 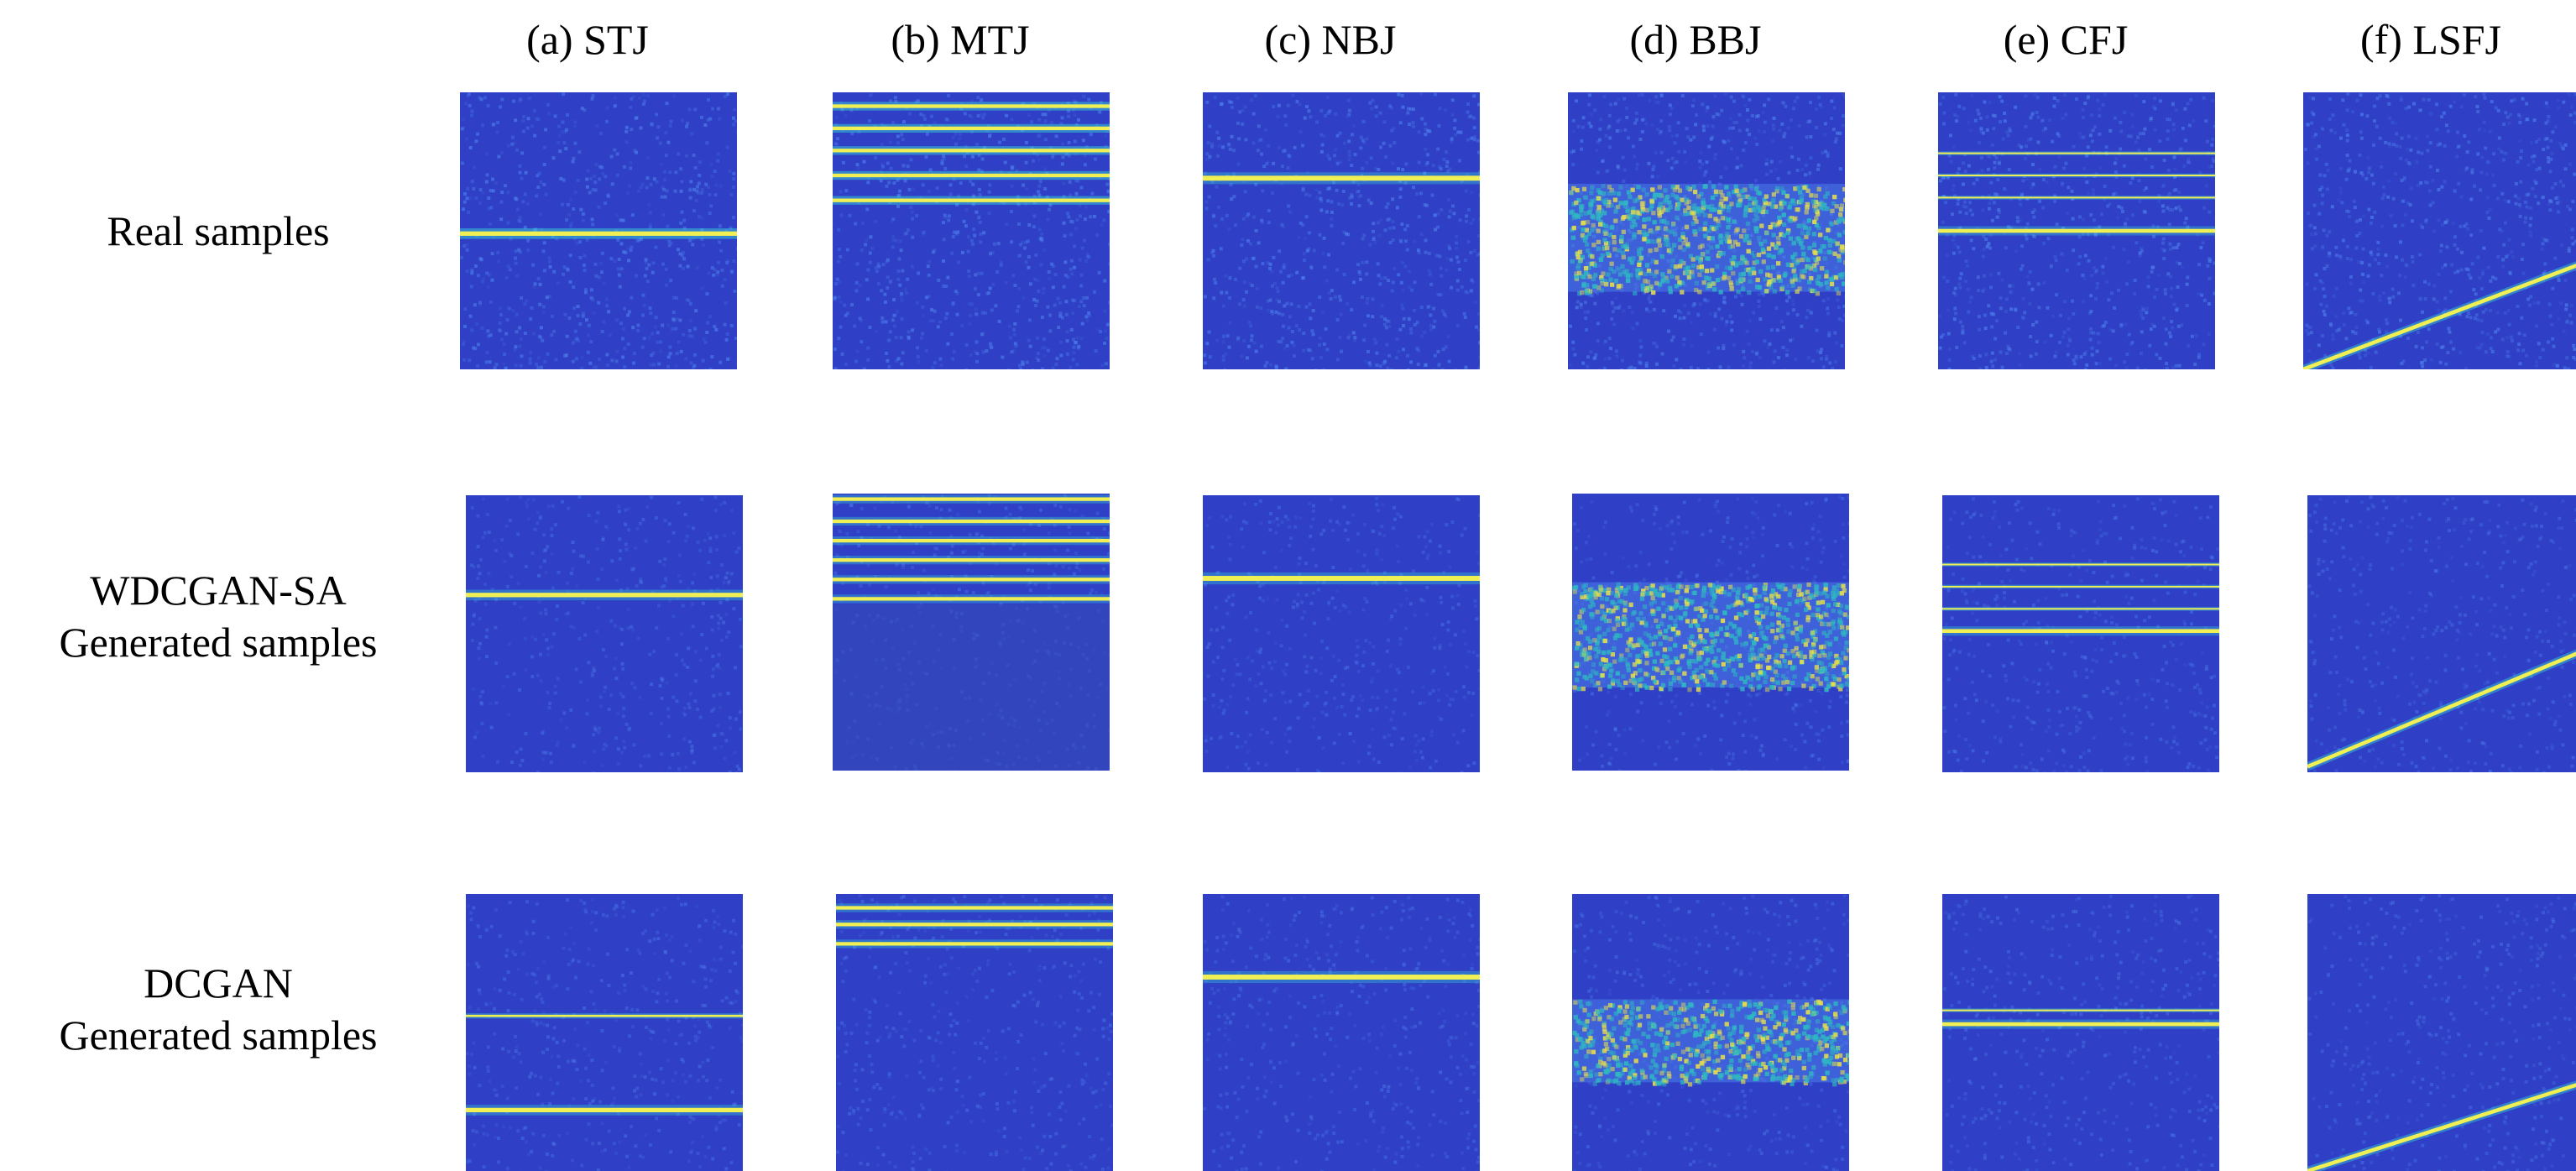 I want to click on column-header-mtj: (b) MTJ, so click(x=960, y=40).